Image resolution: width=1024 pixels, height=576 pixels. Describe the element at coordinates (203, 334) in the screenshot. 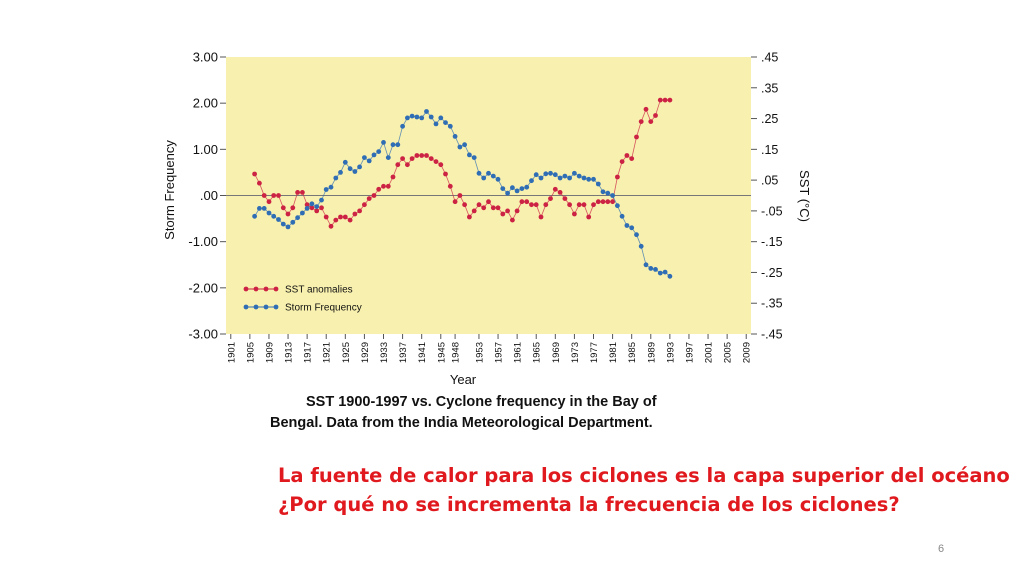

I see `left-axis-tick-label: -3.00` at that location.